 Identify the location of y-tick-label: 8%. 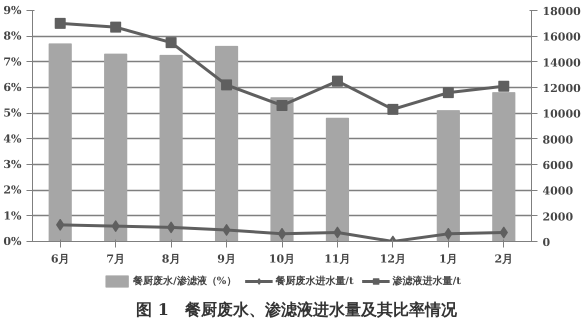
(12, 36).